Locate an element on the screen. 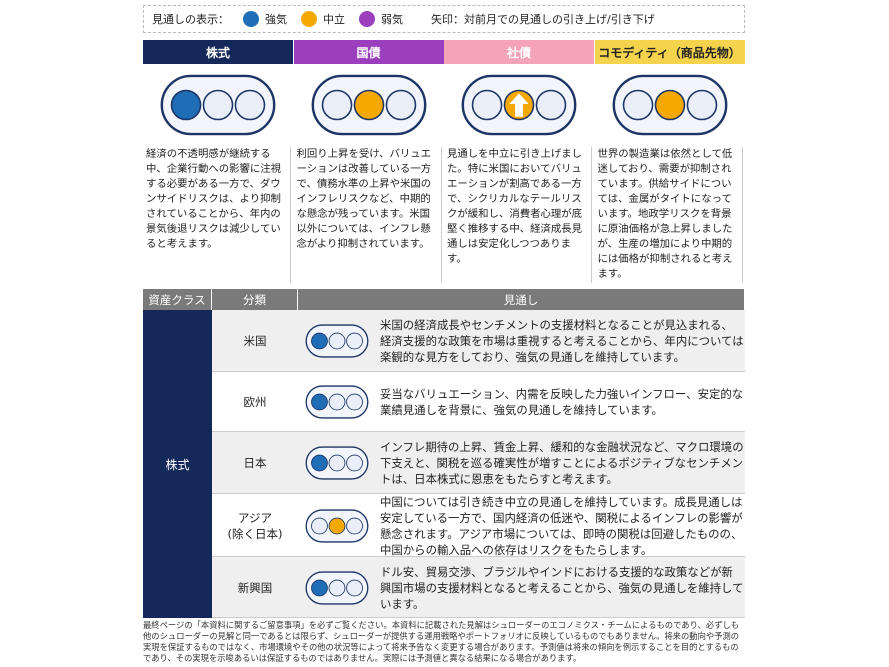 The image size is (889, 667). column-header: 社債 is located at coordinates (519, 52).